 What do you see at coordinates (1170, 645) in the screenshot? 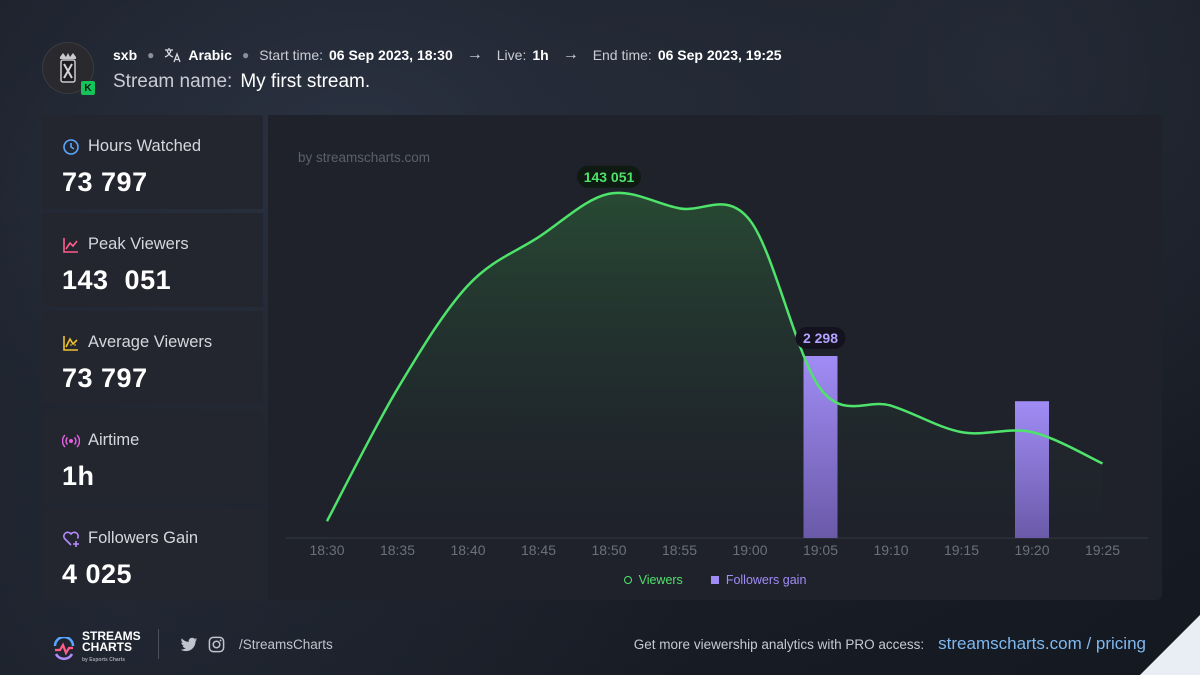
I see `corner-decoration` at bounding box center [1170, 645].